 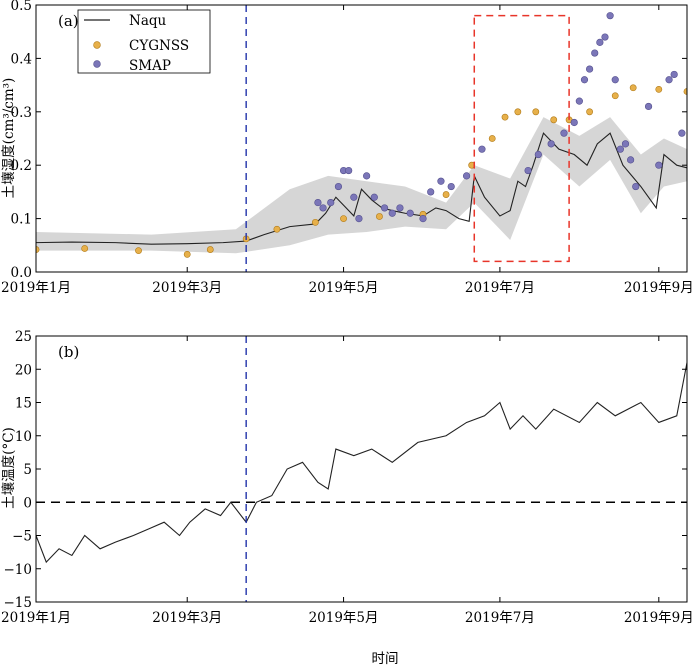 What do you see at coordinates (68, 352) in the screenshot?
I see `panel-b-label: (b)` at bounding box center [68, 352].